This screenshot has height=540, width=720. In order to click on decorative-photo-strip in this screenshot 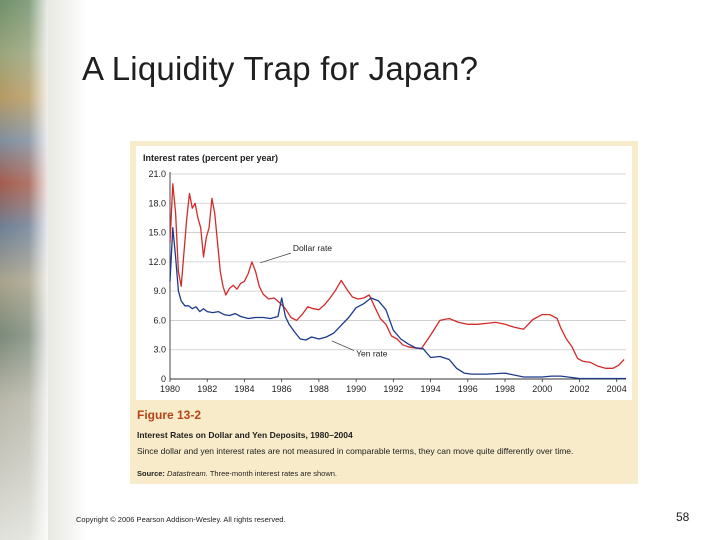, I will do `click(24, 270)`.